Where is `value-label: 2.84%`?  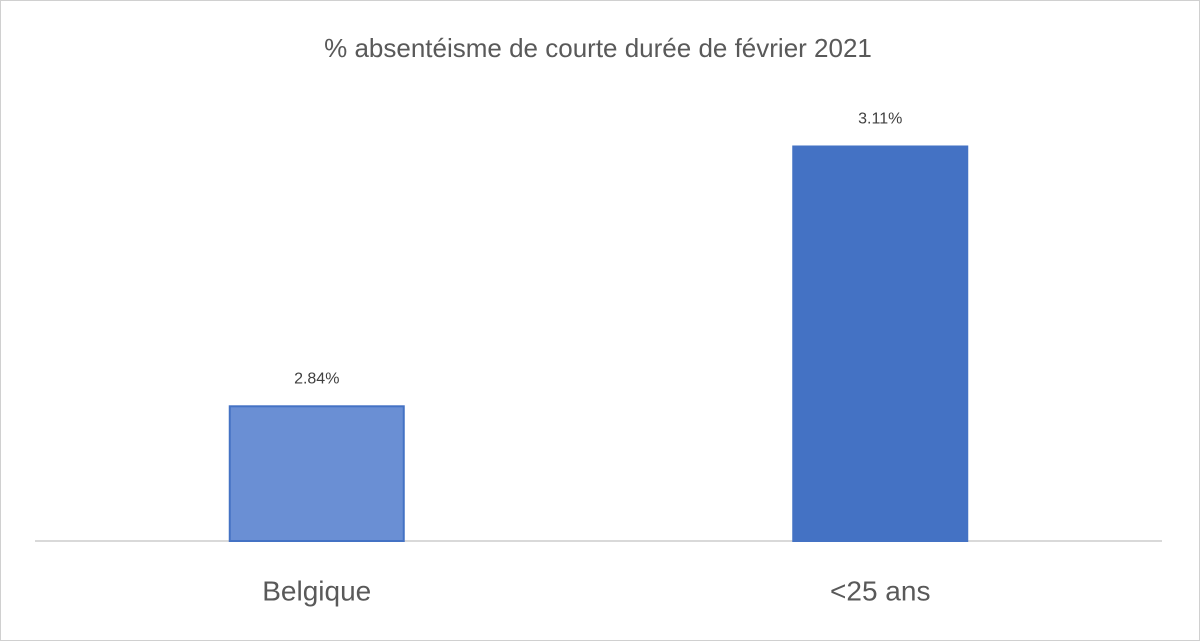
value-label: 2.84% is located at coordinates (316, 379).